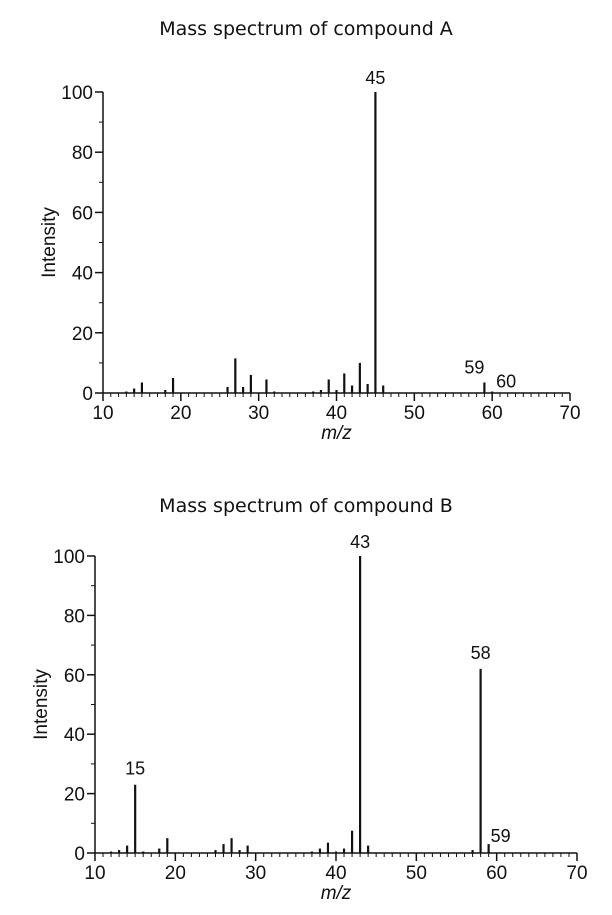 This screenshot has height=915, width=612. I want to click on chart-title: Mass spectrum of compound A, so click(306, 29).